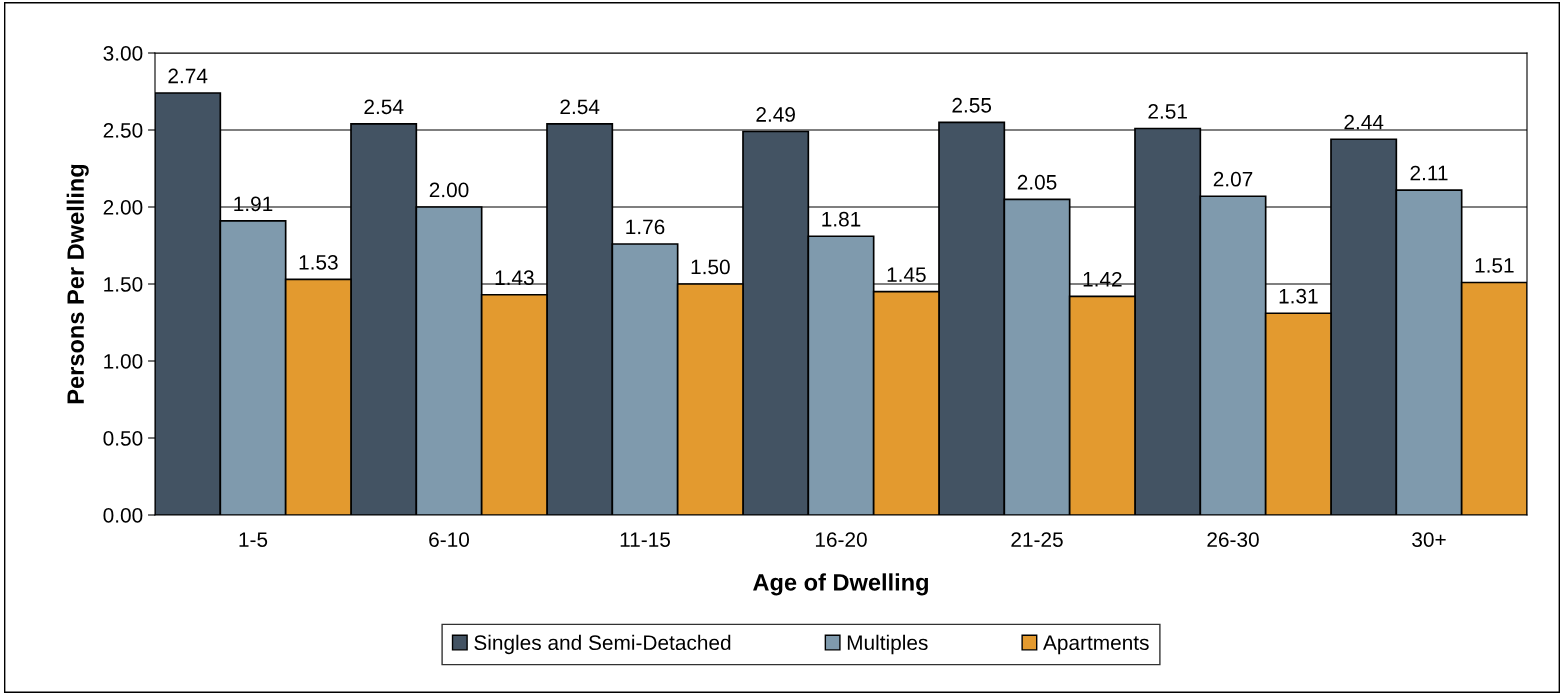 Image resolution: width=1564 pixels, height=695 pixels. What do you see at coordinates (1429, 539) in the screenshot?
I see `x-tick-label: 30+` at bounding box center [1429, 539].